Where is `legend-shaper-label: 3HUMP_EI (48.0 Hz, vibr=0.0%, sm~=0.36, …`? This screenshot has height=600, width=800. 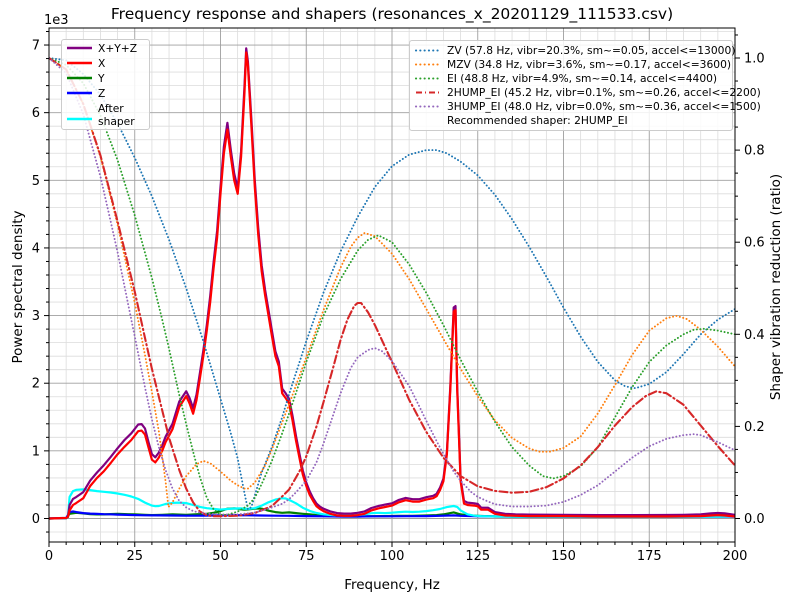 legend-shaper-label: 3HUMP_EI (48.0 Hz, vibr=0.0%, sm~=0.36, … is located at coordinates (604, 106).